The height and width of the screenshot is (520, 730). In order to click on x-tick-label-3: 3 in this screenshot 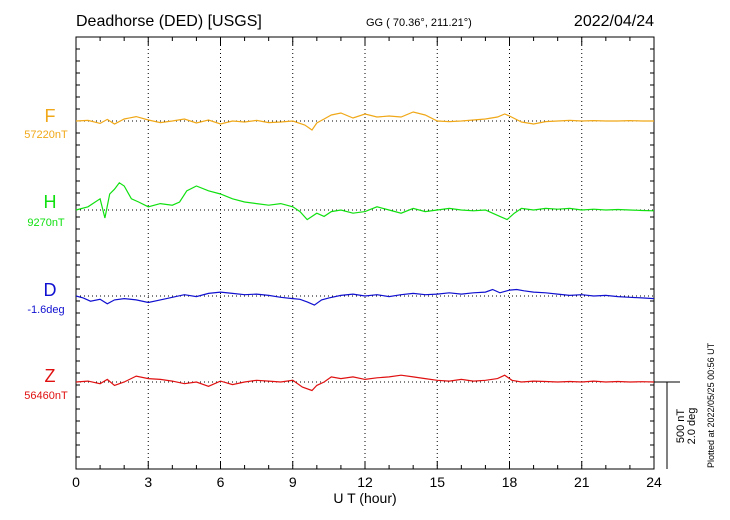, I will do `click(148, 482)`.